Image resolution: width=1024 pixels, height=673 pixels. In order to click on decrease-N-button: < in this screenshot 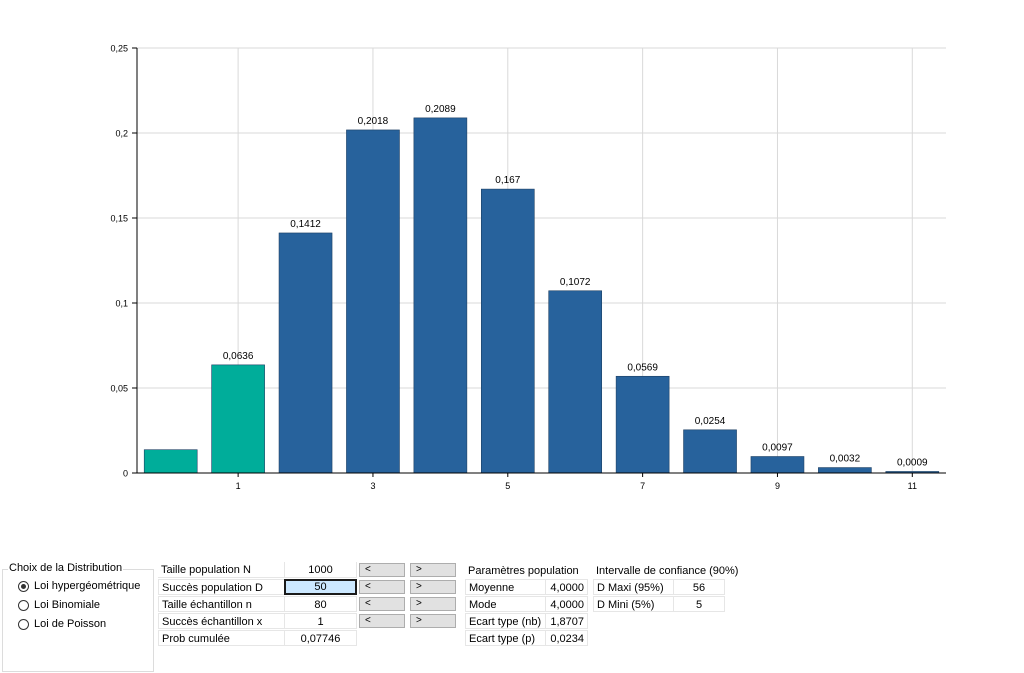, I will do `click(382, 570)`.